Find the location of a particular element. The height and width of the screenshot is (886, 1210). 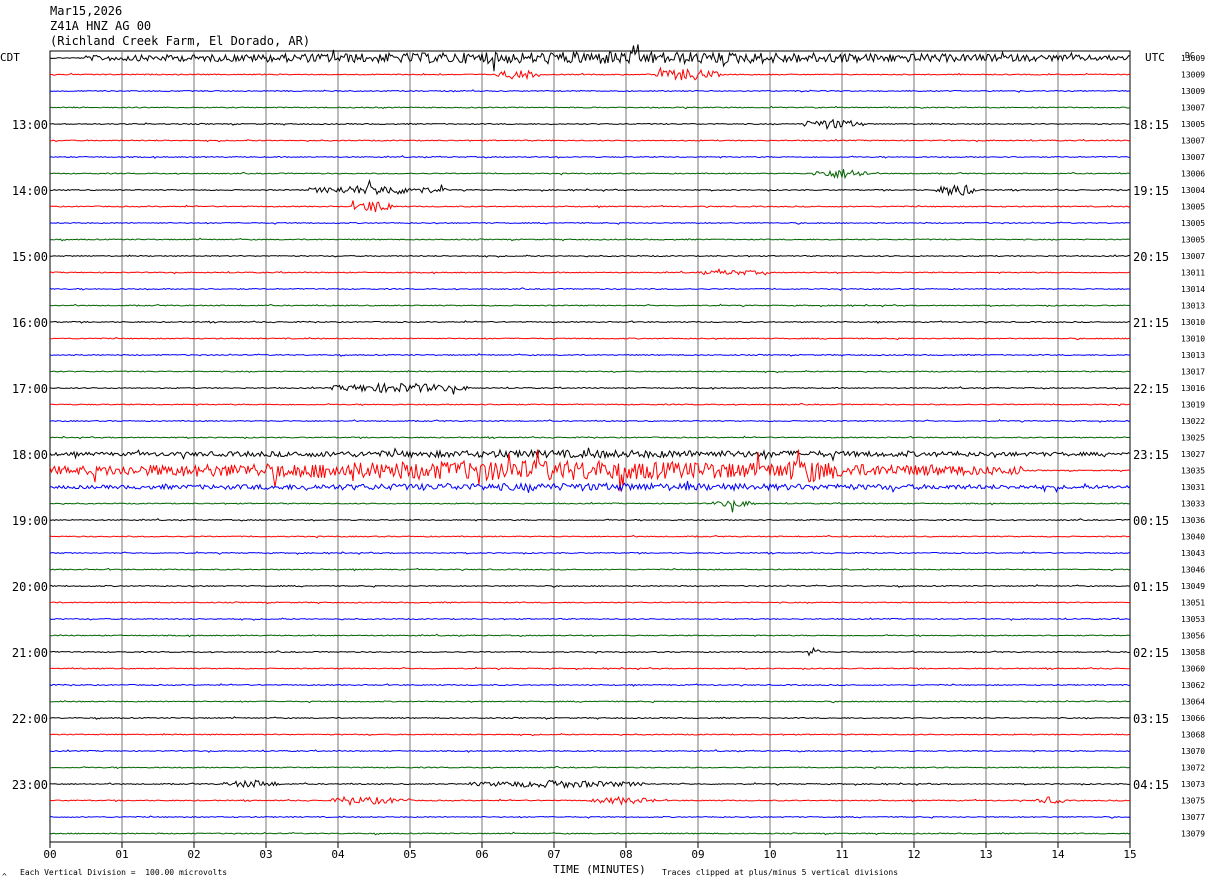

cdt-time-label: 20:00 is located at coordinates (30, 587).